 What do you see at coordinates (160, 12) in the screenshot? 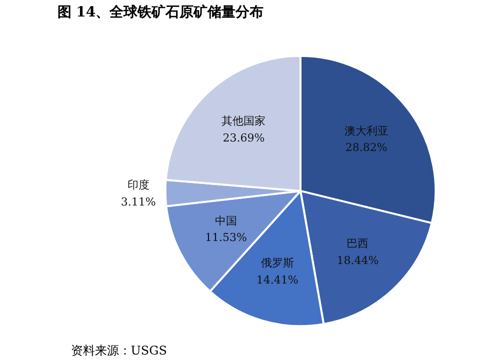
I see `chart-title: 图 14、全球铁矿石原矿储量分布` at bounding box center [160, 12].